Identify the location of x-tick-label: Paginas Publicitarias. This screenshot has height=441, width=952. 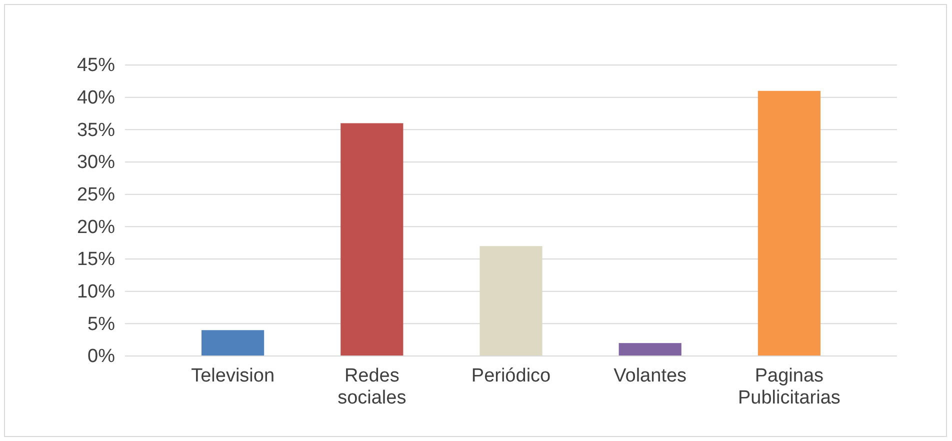
(789, 386).